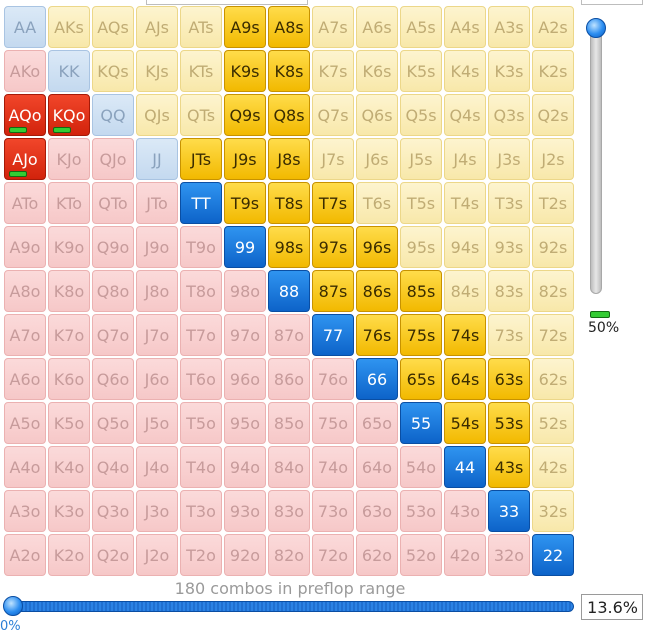 Image resolution: width=651 pixels, height=634 pixels. I want to click on hand-cell-t9o: T9o, so click(201, 247).